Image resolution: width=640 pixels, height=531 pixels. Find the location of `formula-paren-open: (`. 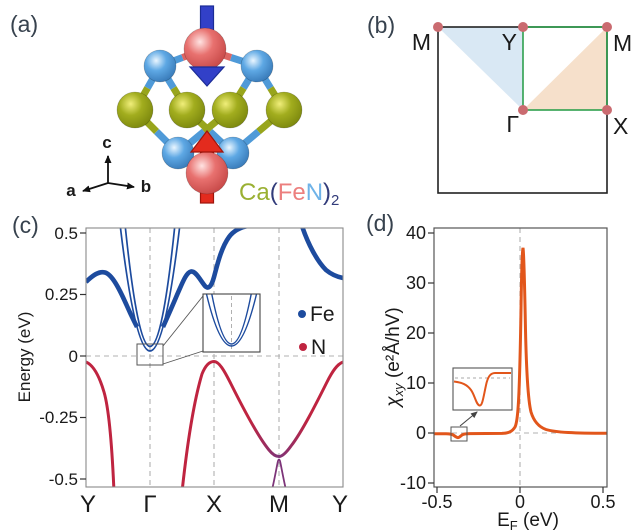

formula-paren-open: ( is located at coordinates (274, 192).